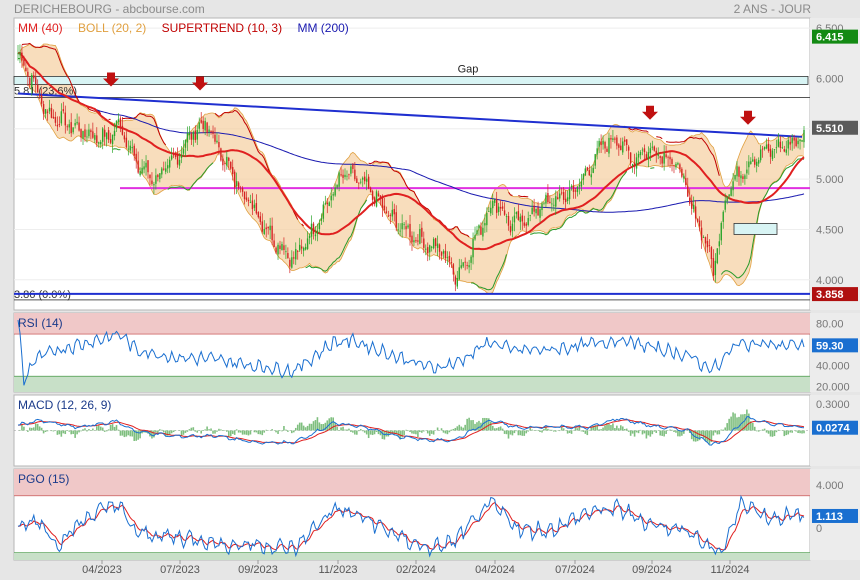 This screenshot has height=580, width=860. Describe the element at coordinates (258, 570) in the screenshot. I see `x-axis-label: 09/2023` at that location.